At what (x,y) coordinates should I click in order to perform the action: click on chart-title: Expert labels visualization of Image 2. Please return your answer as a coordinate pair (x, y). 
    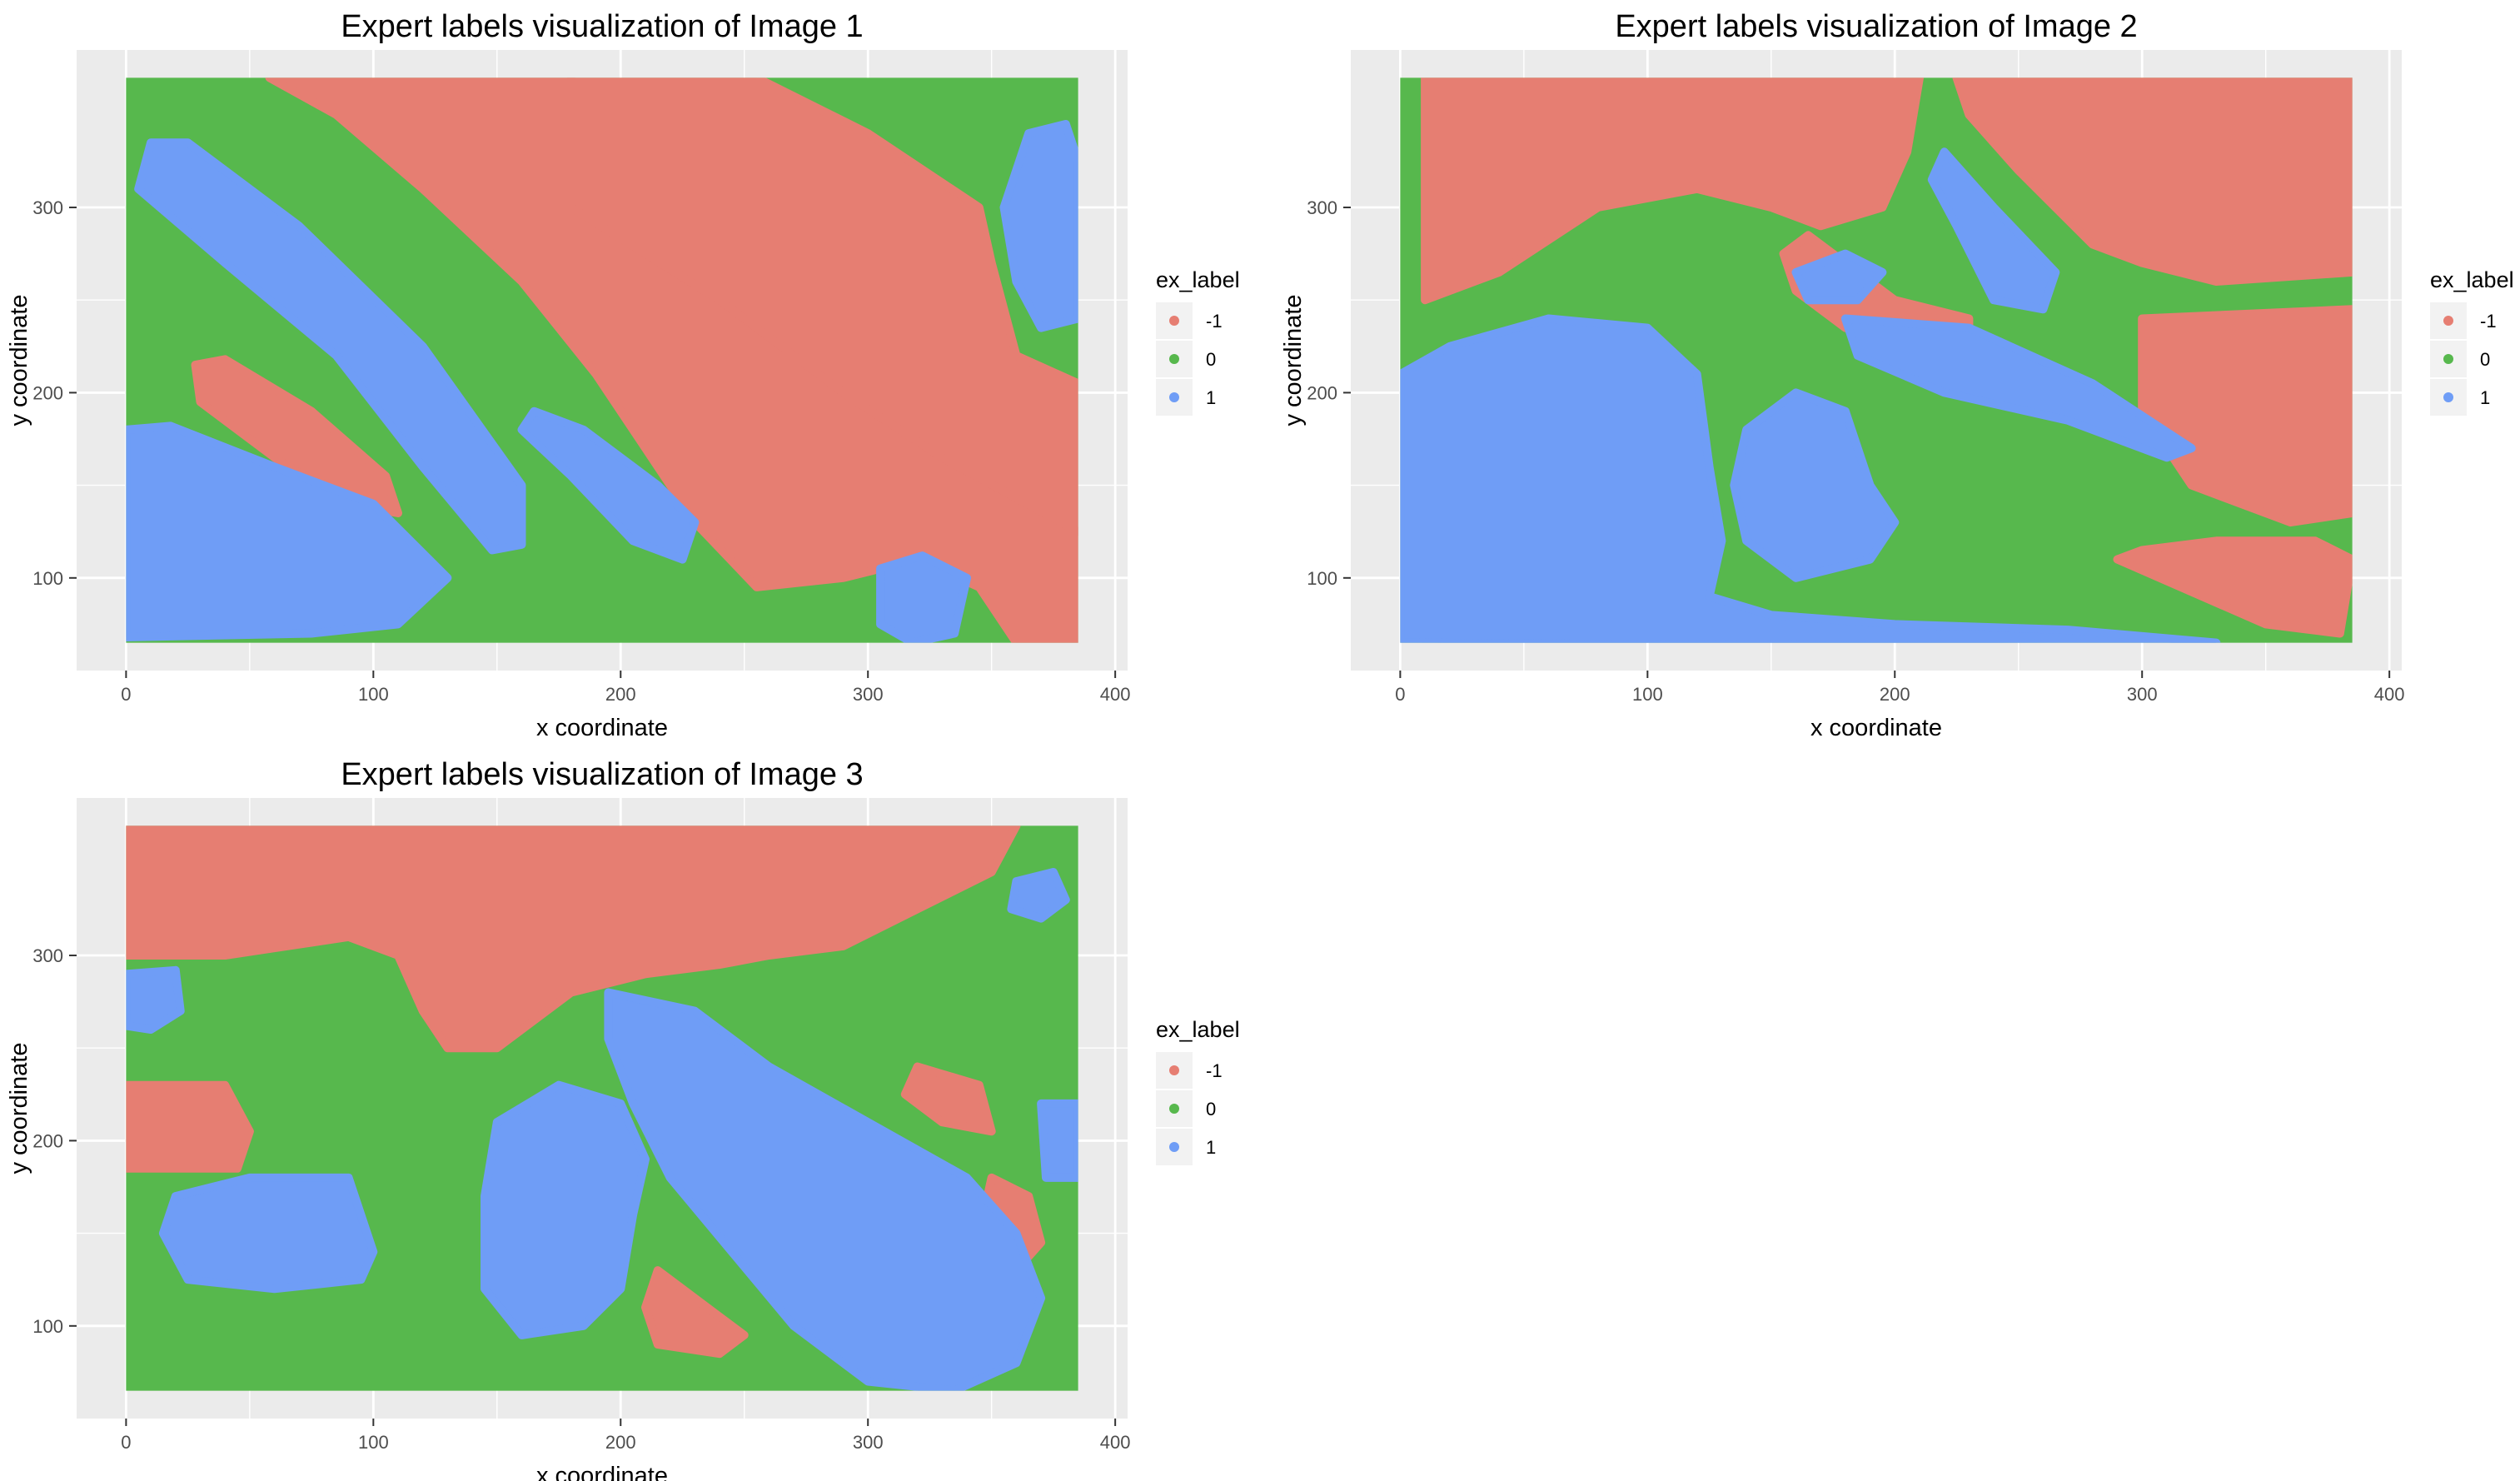
    Looking at the image, I should click on (1876, 26).